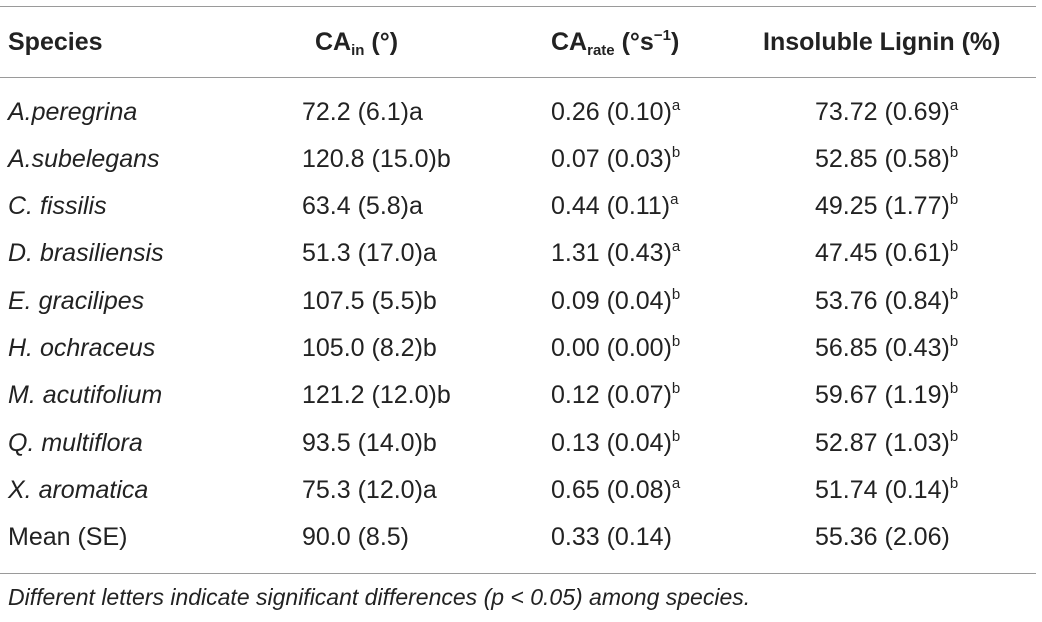 The width and height of the screenshot is (1042, 622). I want to click on ca-rate-cell: 0.13 (0.04)b, so click(616, 442).